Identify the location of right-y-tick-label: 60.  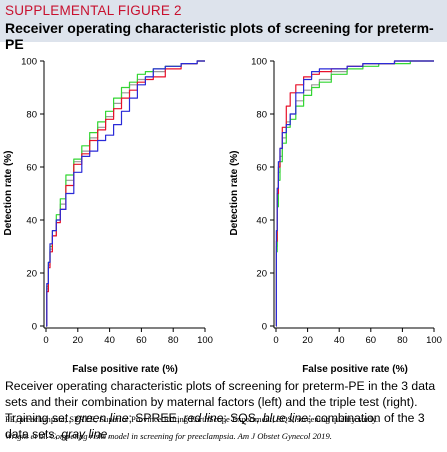
(261, 168).